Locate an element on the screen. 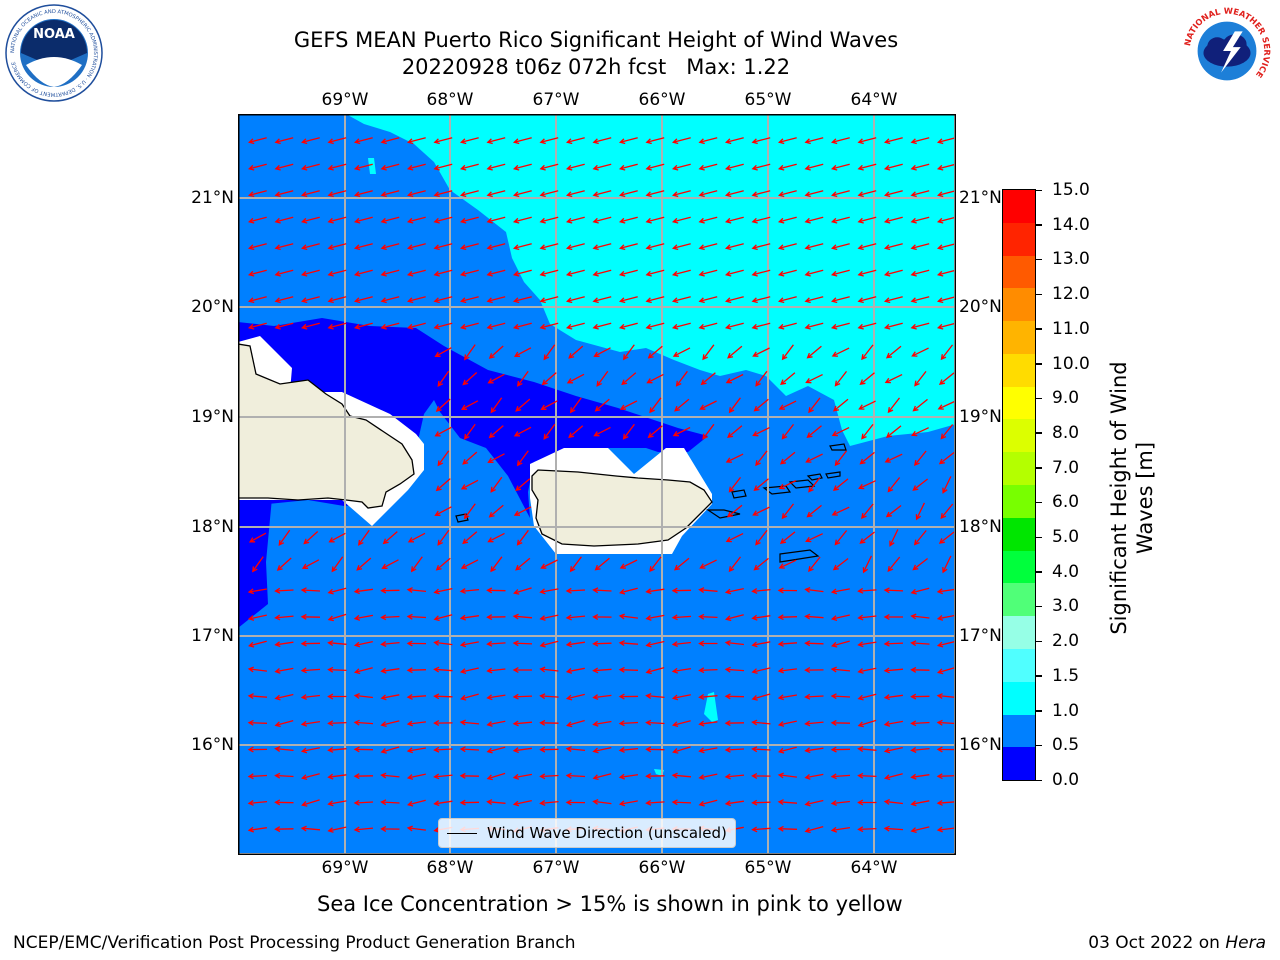 The width and height of the screenshot is (1280, 960). lat-tick-left: 16°N is located at coordinates (212, 745).